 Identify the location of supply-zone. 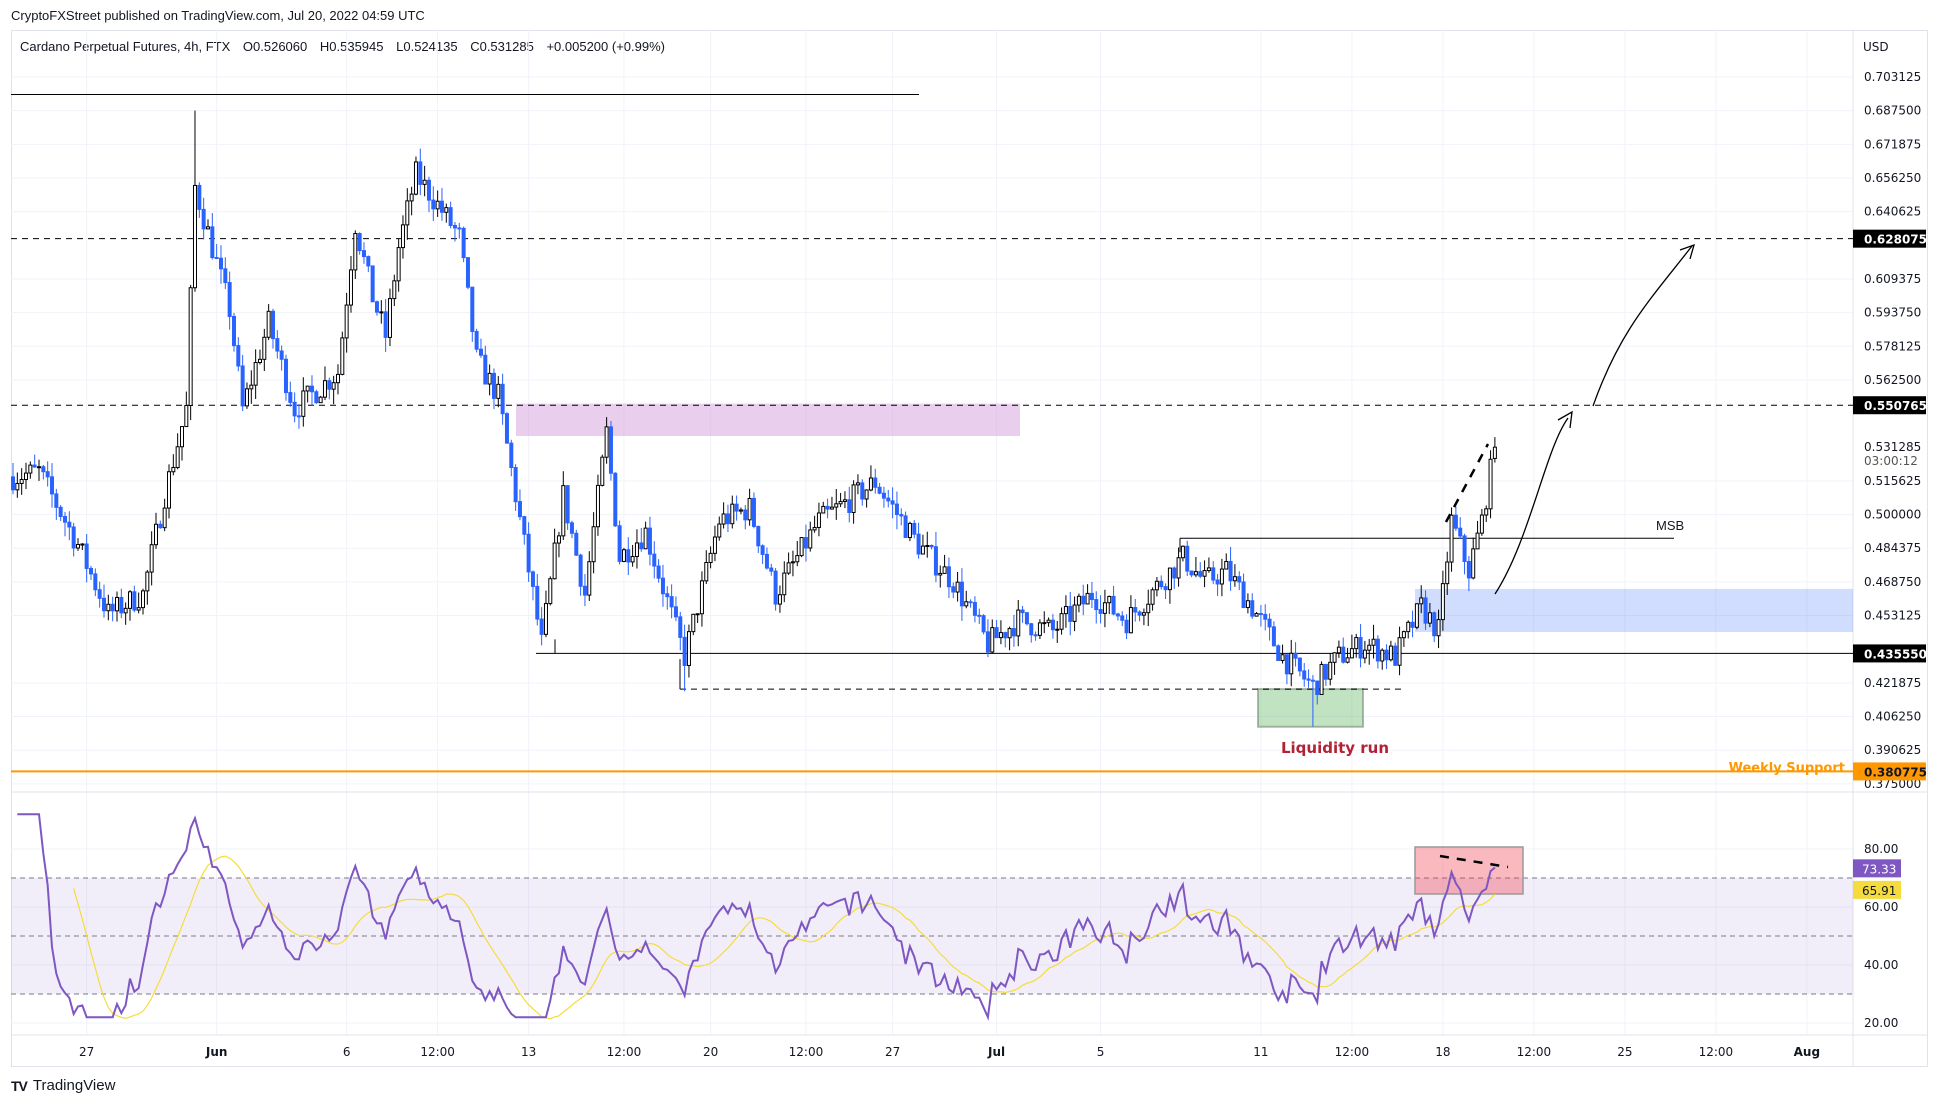
(768, 419).